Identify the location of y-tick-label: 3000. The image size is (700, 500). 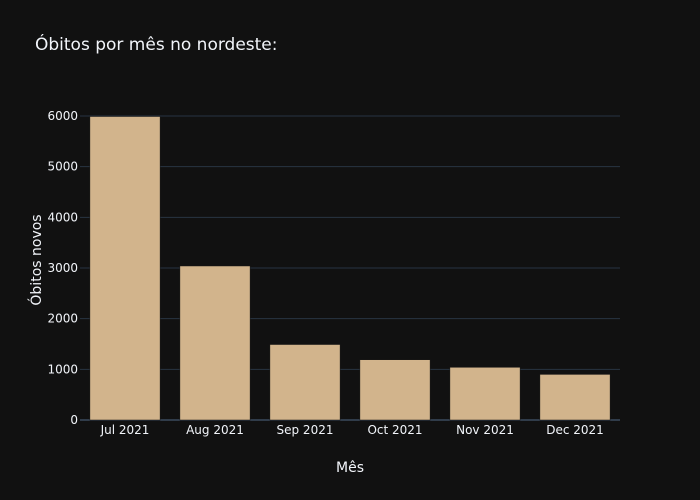
(62, 268).